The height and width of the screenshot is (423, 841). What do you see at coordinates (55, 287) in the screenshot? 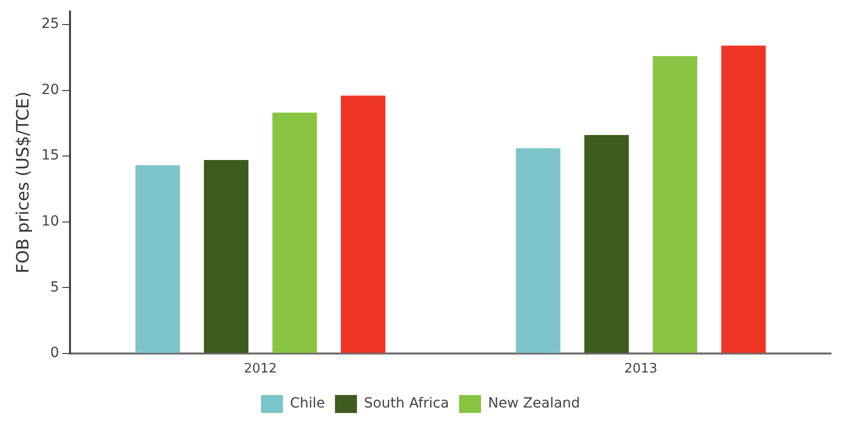
I see `y-tick-label: 5` at bounding box center [55, 287].